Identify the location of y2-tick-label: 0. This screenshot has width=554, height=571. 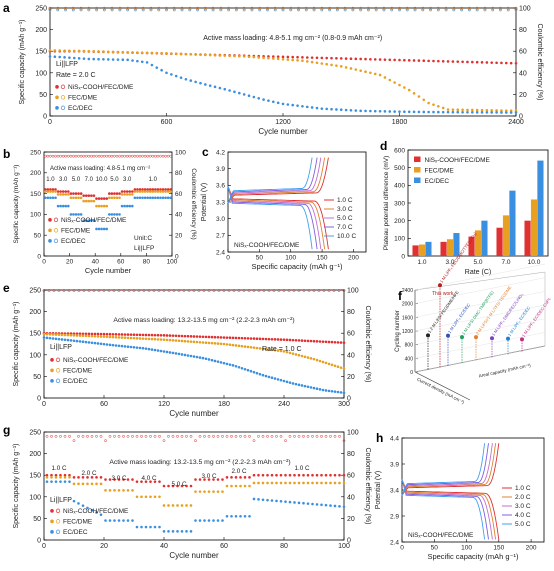
(349, 398).